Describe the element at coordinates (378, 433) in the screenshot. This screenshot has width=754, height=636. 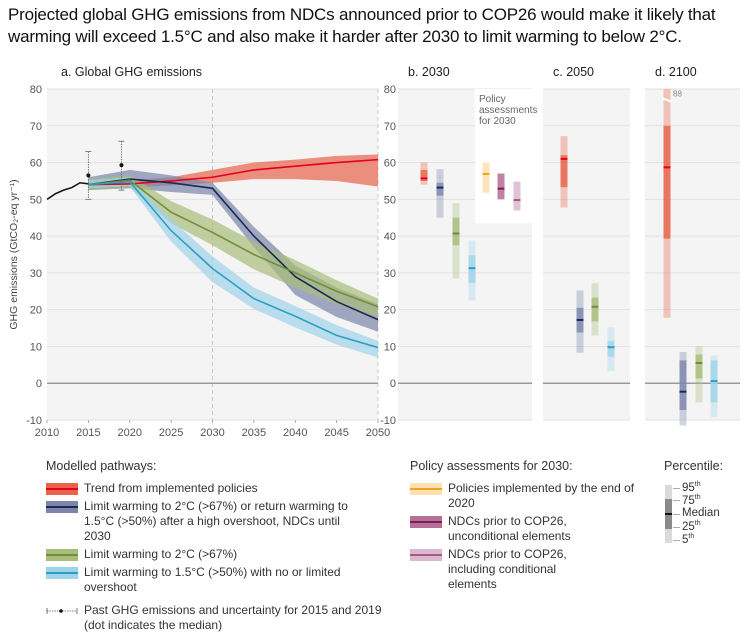
I see `x-tick-label: 2050` at that location.